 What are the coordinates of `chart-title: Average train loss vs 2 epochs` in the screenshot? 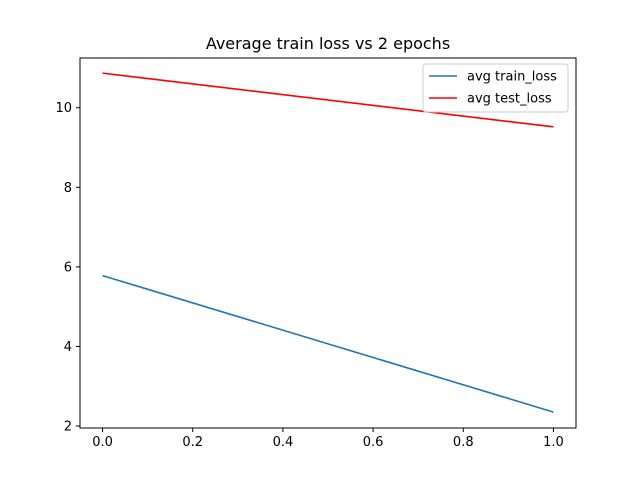 It's located at (328, 43).